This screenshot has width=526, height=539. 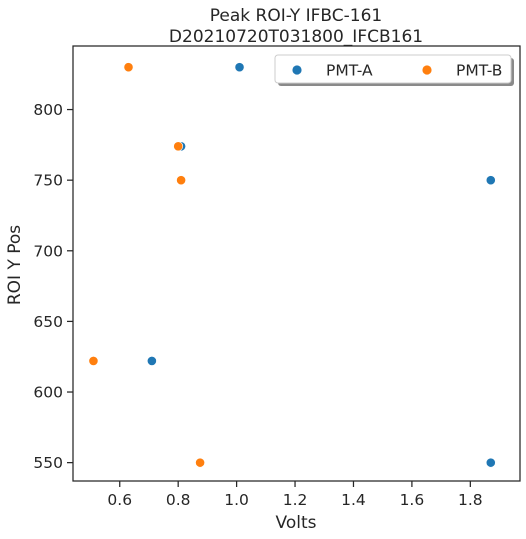 I want to click on legend: PMT-A PMT-B, so click(x=394, y=70).